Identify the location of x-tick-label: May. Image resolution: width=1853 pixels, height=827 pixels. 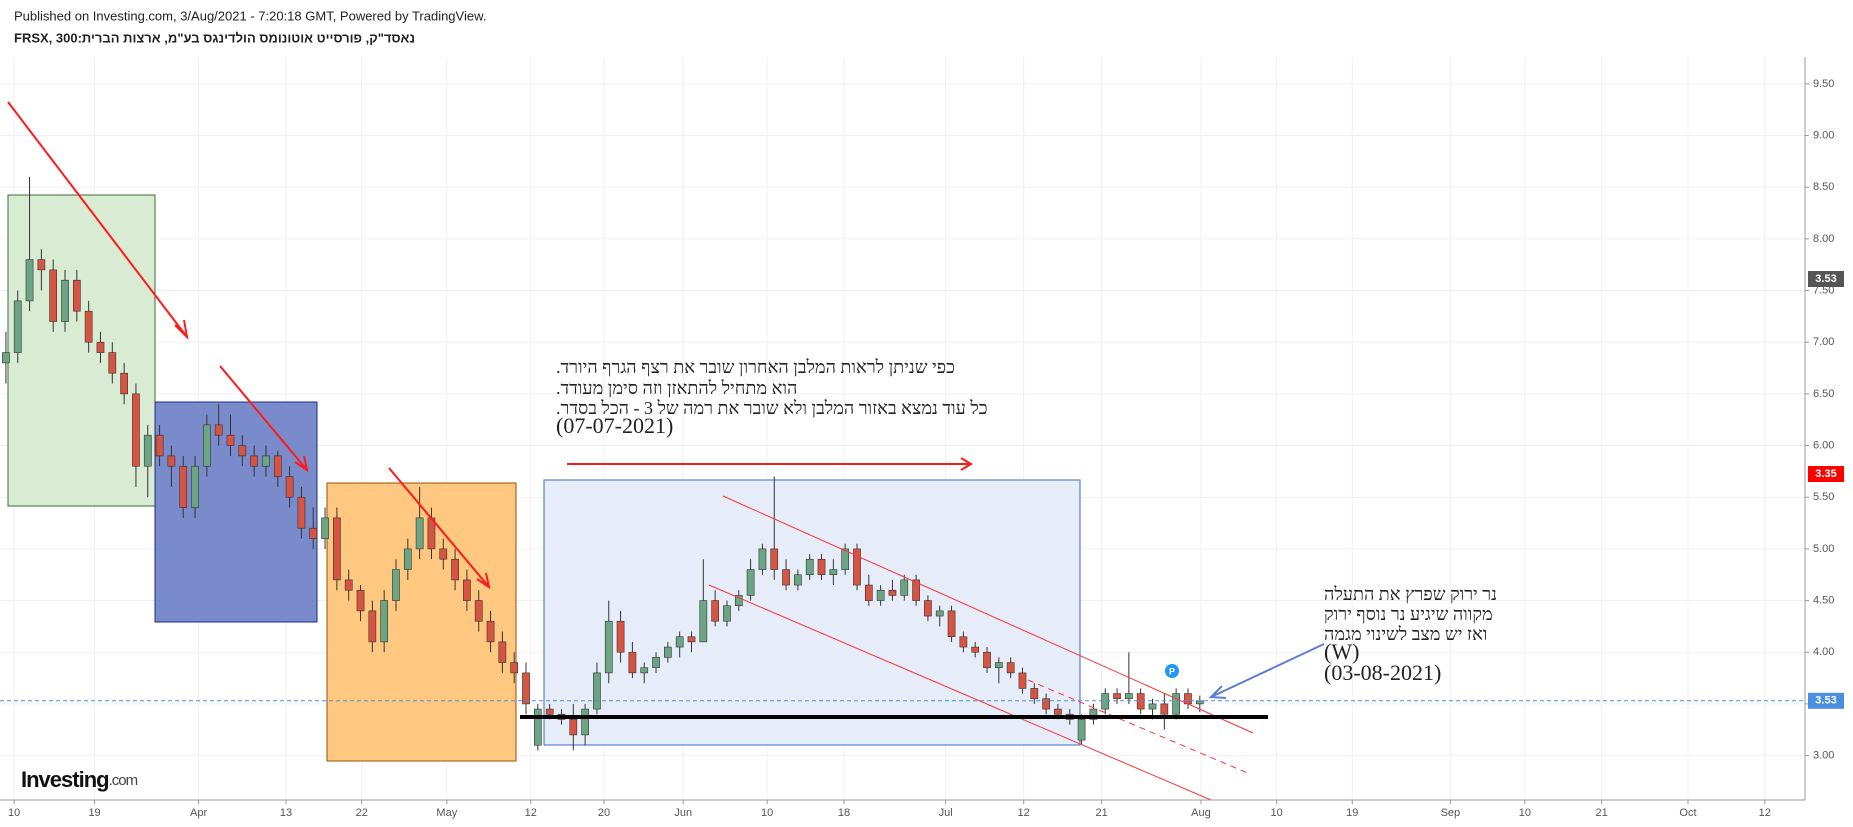
(446, 813).